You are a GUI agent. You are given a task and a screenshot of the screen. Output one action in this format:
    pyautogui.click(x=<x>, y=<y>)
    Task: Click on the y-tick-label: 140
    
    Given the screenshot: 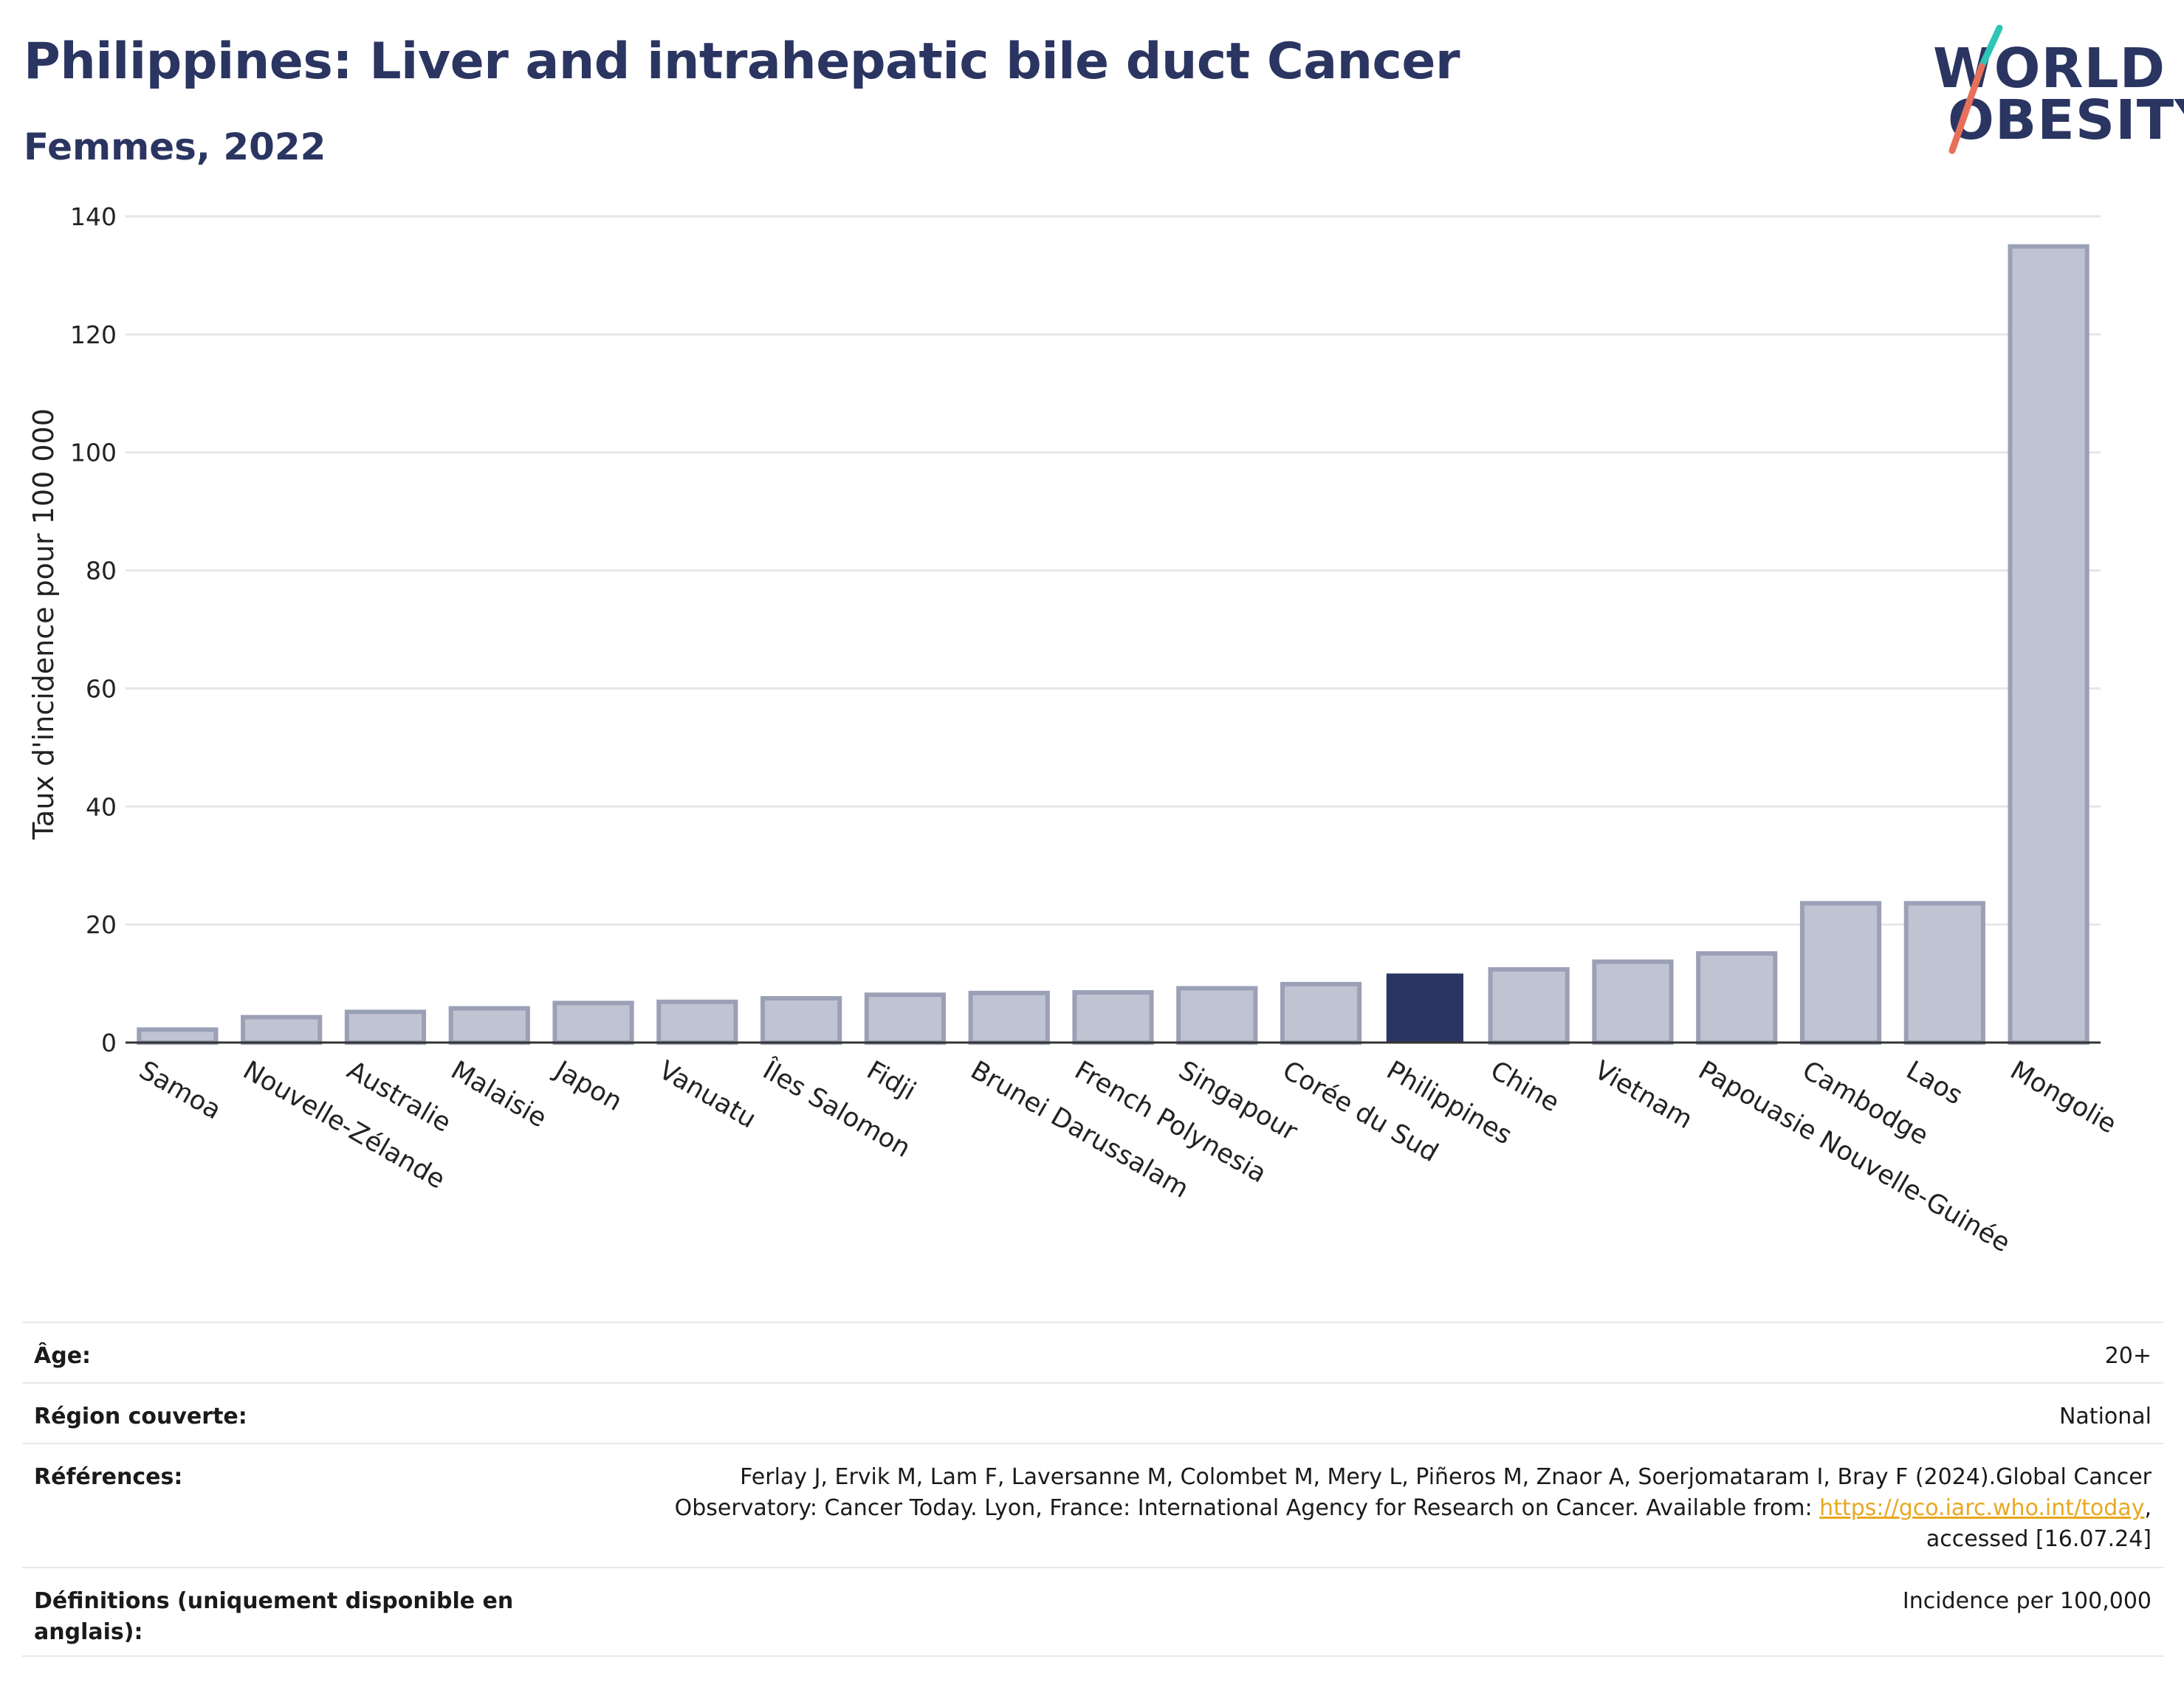 What is the action you would take?
    pyautogui.click(x=94, y=216)
    